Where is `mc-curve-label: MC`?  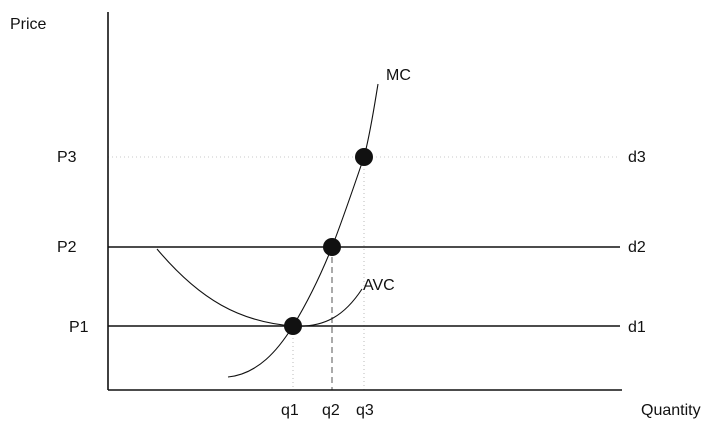
mc-curve-label: MC is located at coordinates (398, 75).